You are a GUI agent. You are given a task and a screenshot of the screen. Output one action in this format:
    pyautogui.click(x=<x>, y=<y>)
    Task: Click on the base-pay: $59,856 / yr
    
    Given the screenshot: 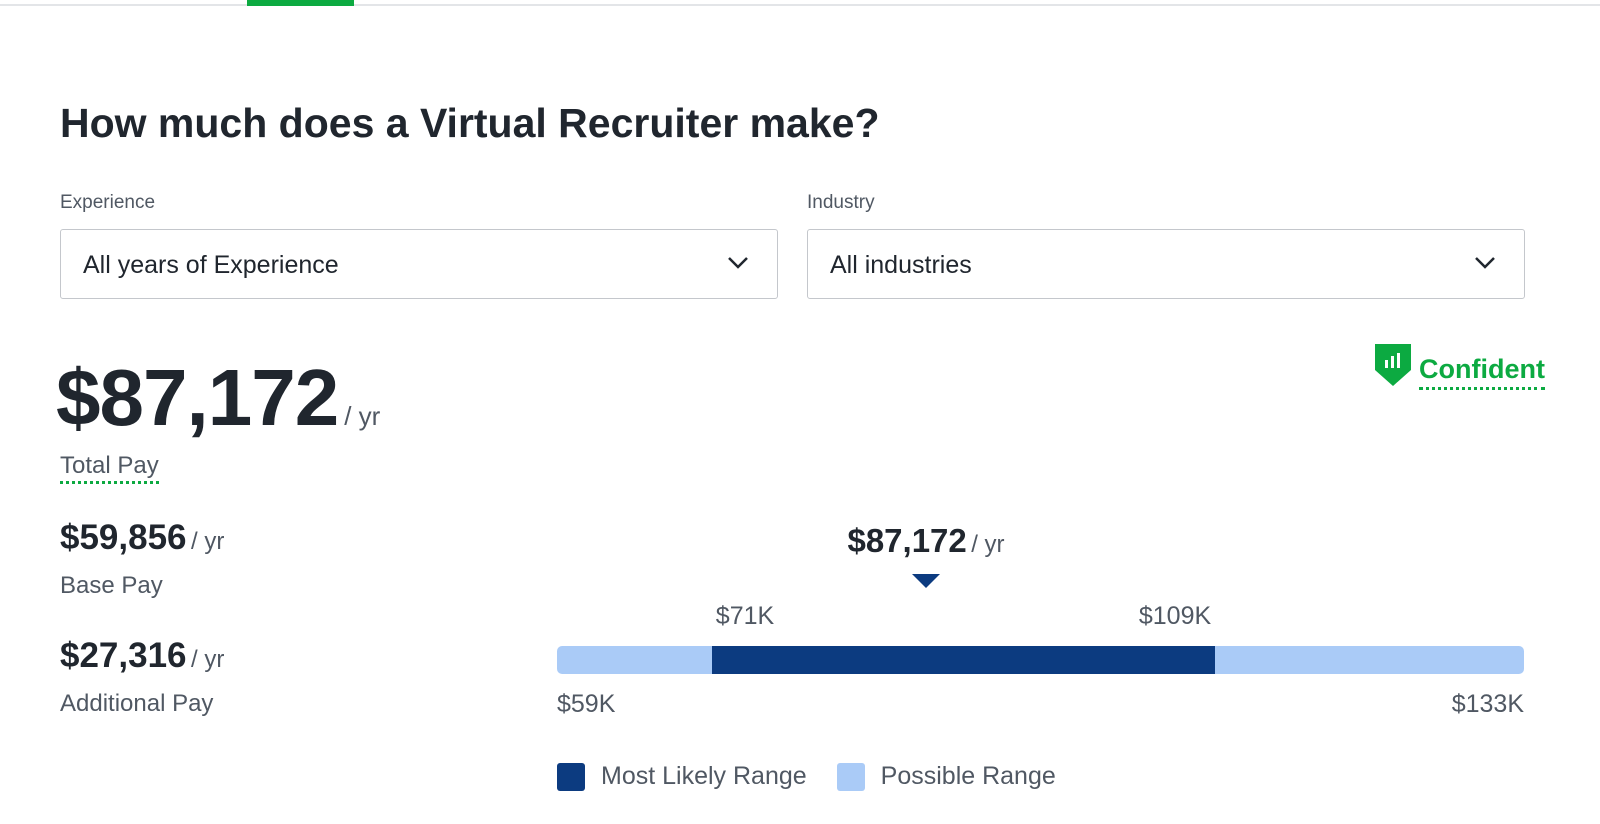 What is the action you would take?
    pyautogui.click(x=142, y=538)
    